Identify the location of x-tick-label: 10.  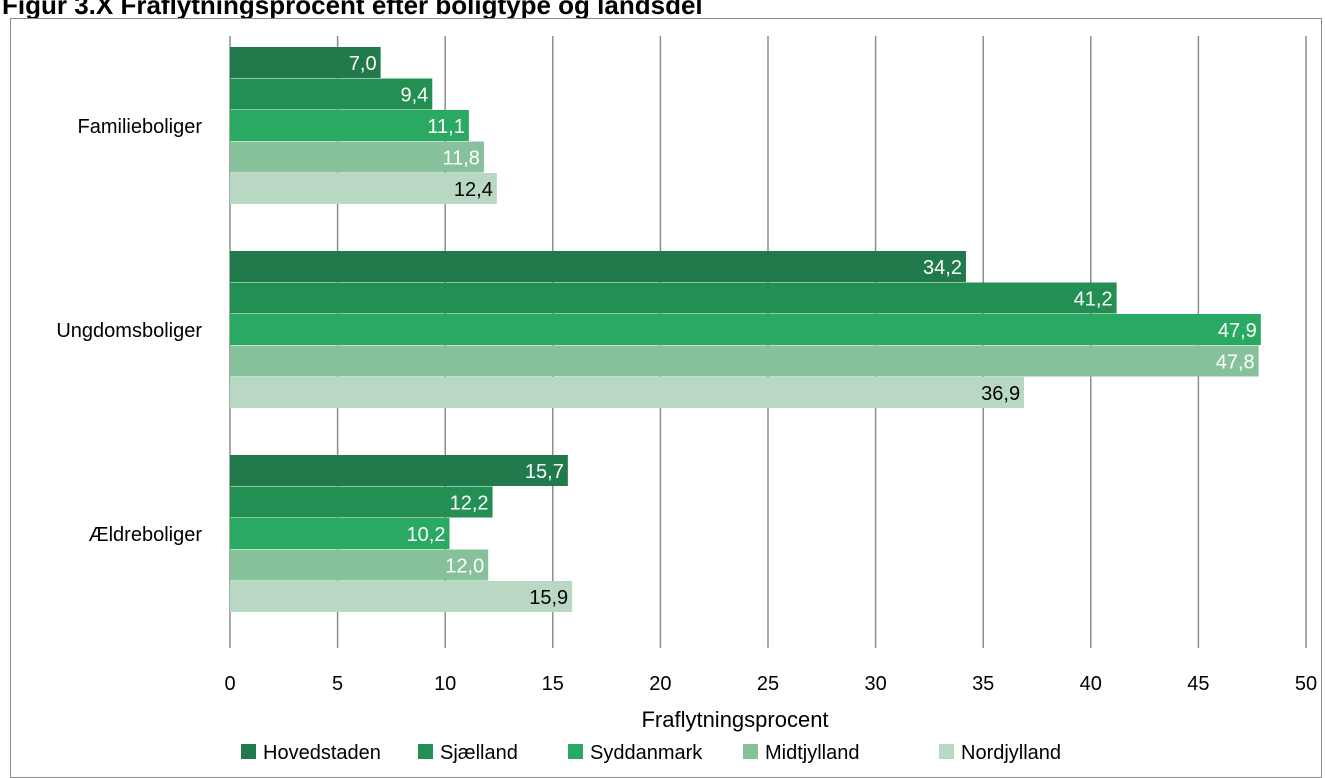
(445, 684).